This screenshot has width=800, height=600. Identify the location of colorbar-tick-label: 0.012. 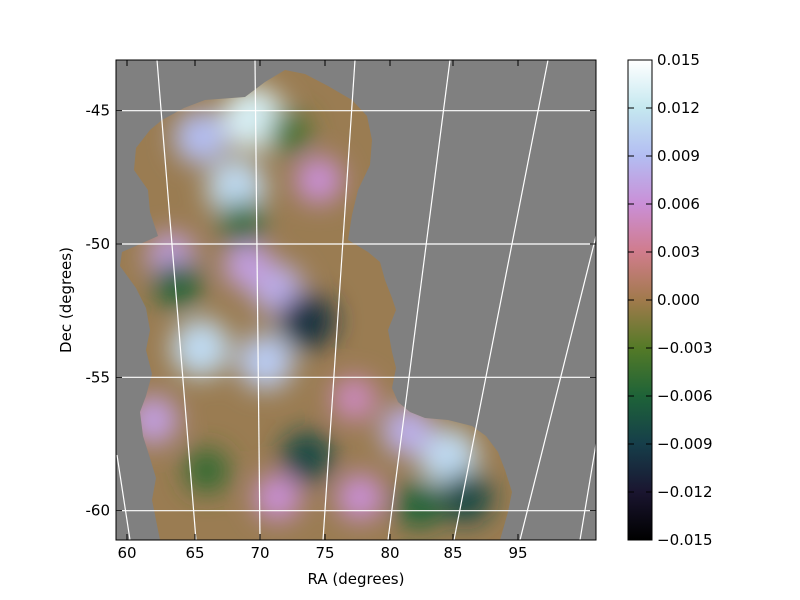
(678, 108).